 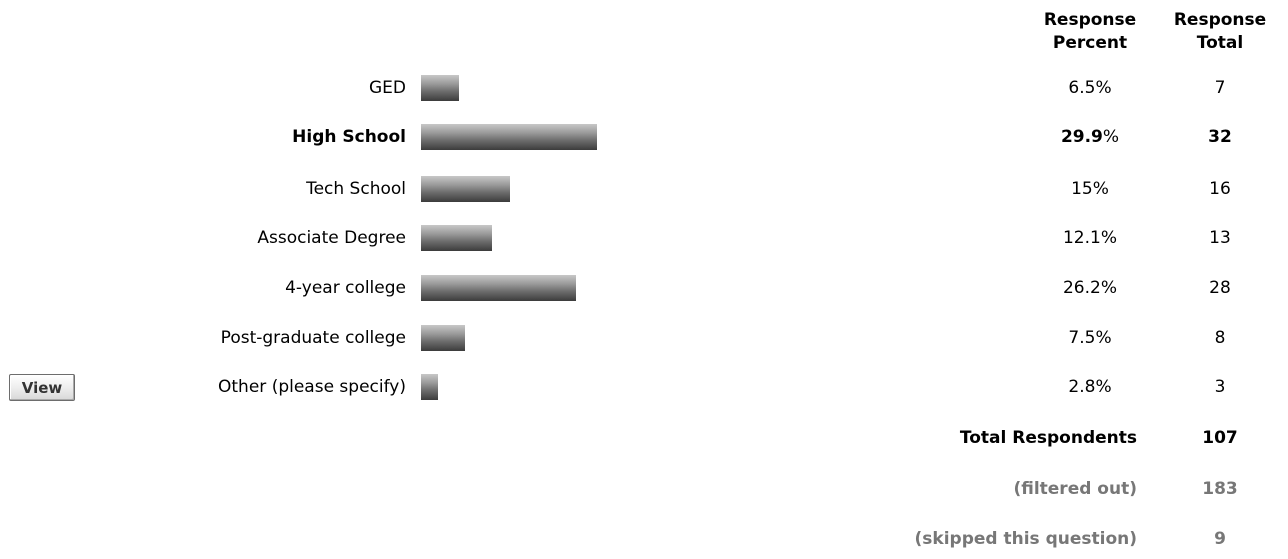 I want to click on response-percent: 15%, so click(x=1090, y=189).